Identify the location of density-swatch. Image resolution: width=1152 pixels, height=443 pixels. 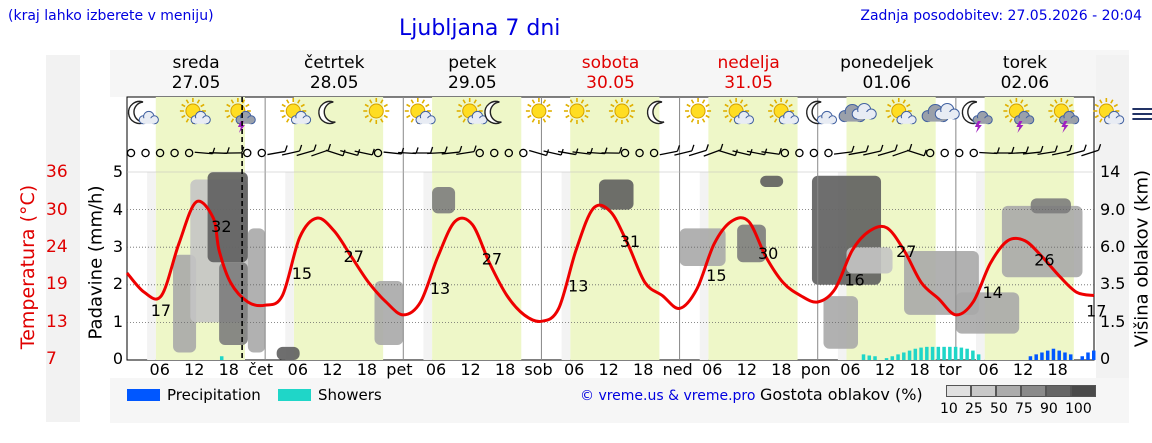
(1083, 391).